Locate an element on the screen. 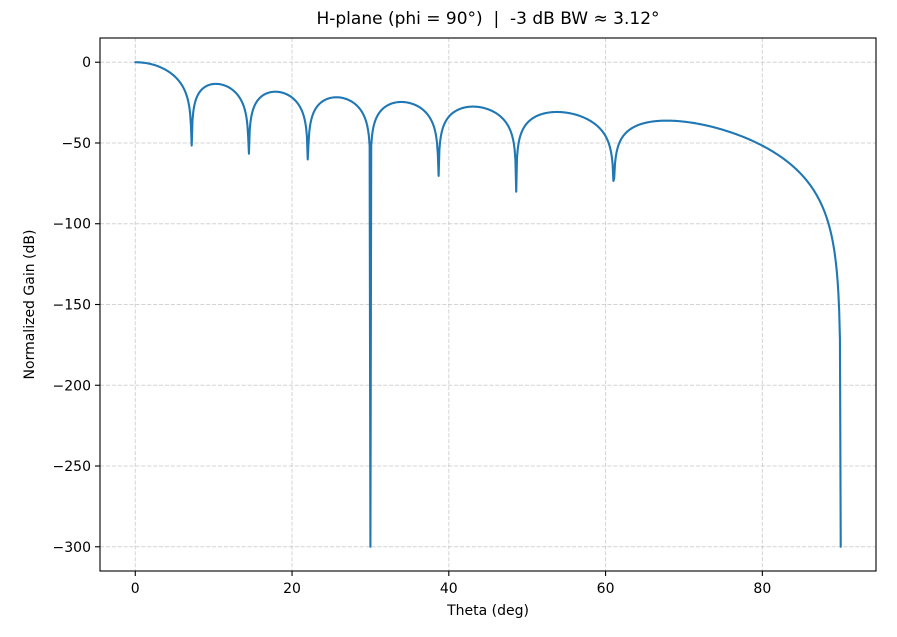 The height and width of the screenshot is (637, 897). x-tick-label: 0 is located at coordinates (135, 589).